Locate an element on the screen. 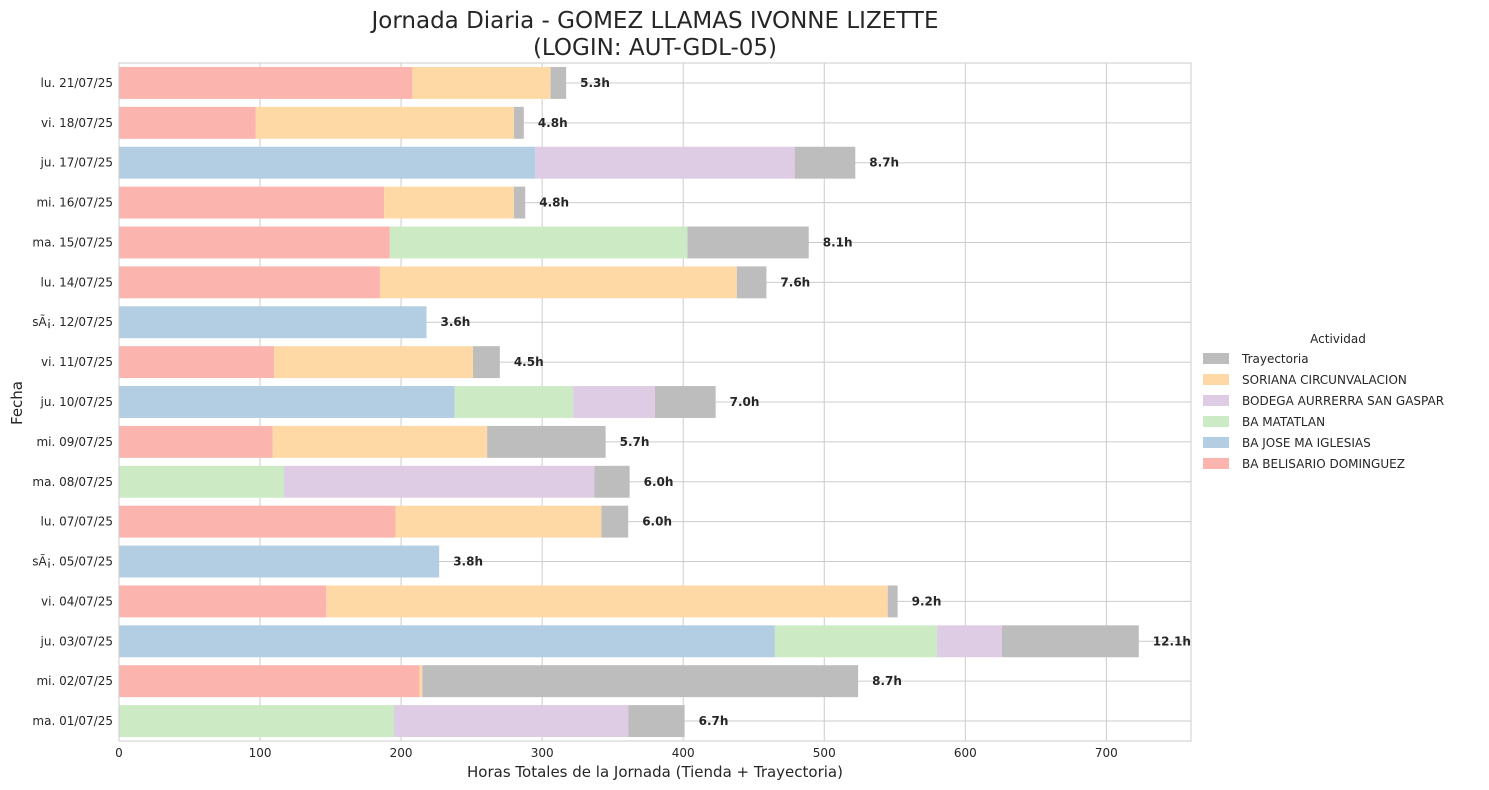 Image resolution: width=1489 pixels, height=790 pixels. x-tick-label: 200 is located at coordinates (401, 753).